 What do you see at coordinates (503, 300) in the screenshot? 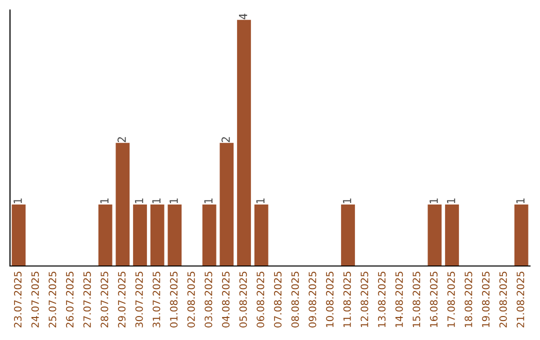
I see `x-tick-label: 20.08.2025` at bounding box center [503, 300].